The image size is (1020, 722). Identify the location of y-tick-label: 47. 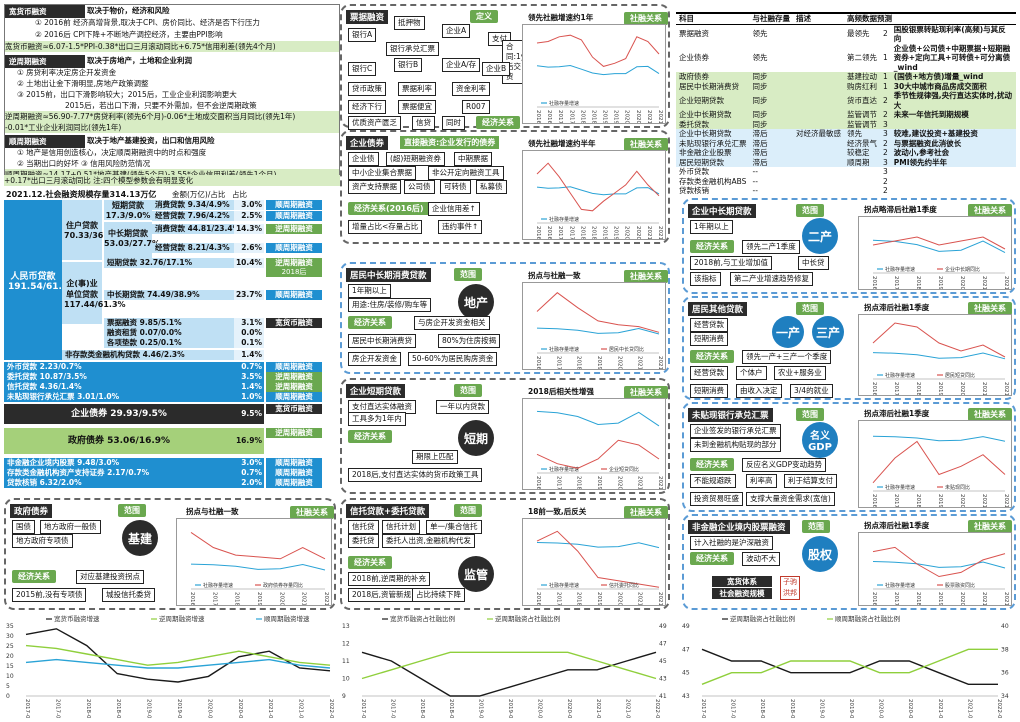
(686, 649).